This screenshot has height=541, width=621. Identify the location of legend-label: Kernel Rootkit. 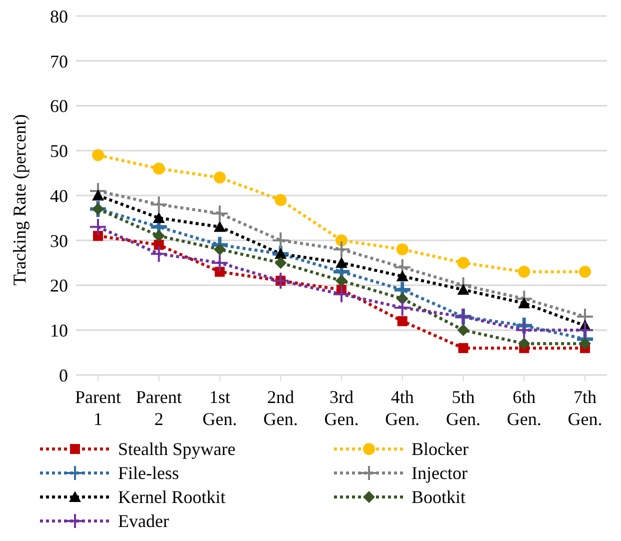
(172, 497).